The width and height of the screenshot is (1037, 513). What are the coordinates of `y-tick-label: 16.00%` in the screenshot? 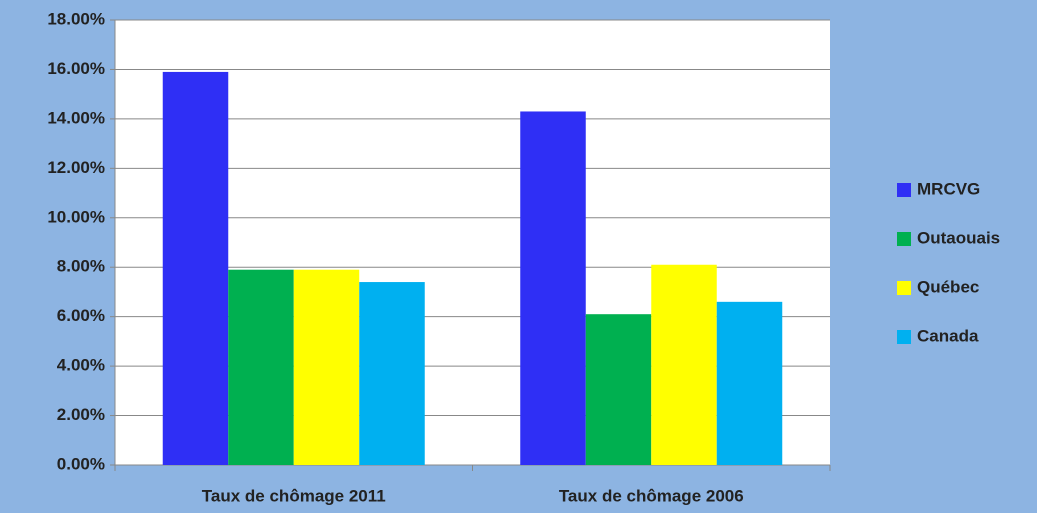 It's located at (76, 68).